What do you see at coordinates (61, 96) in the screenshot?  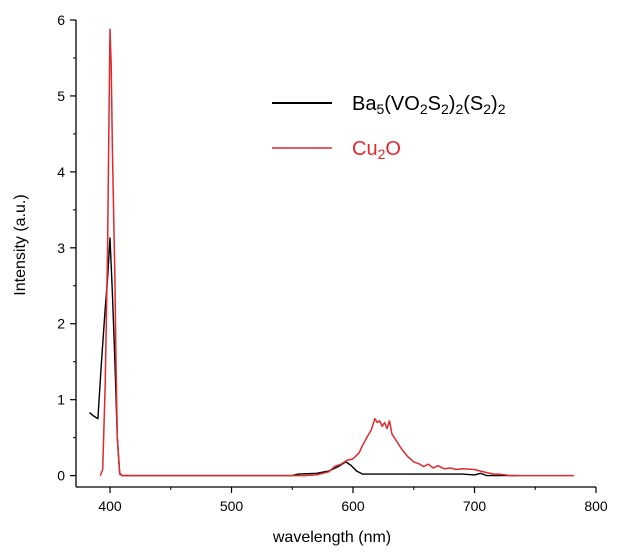 I see `y-tick-label: 5` at bounding box center [61, 96].